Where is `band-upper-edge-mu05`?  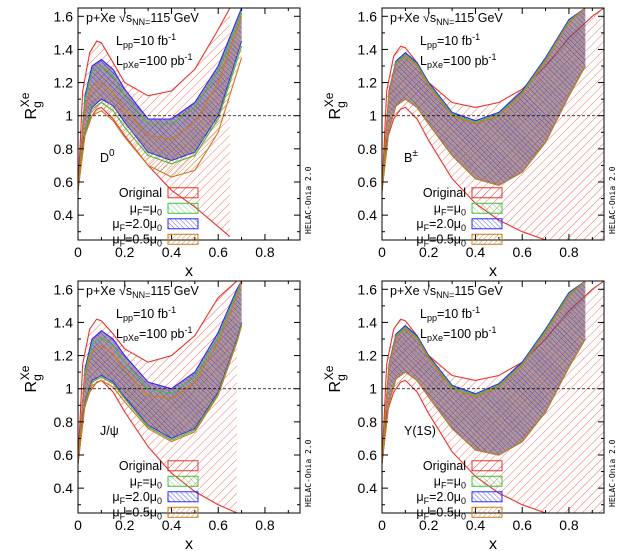
band-upper-edge-mu05 is located at coordinates (160, 372).